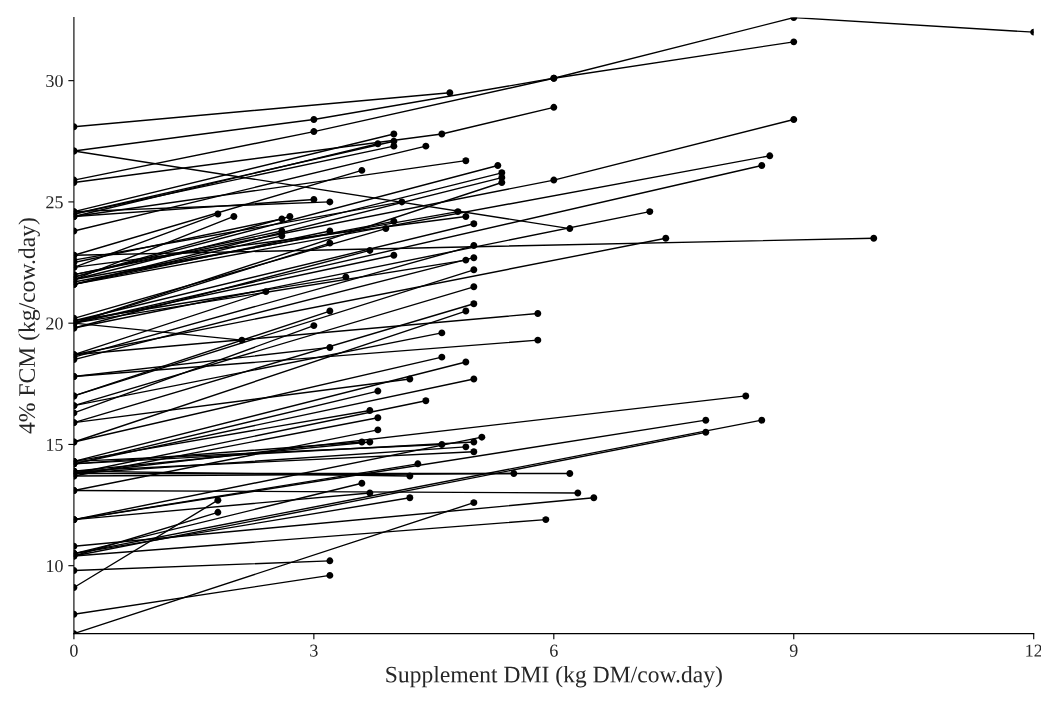 This screenshot has height=704, width=1041. Describe the element at coordinates (314, 650) in the screenshot. I see `x-tick-label: 3` at that location.